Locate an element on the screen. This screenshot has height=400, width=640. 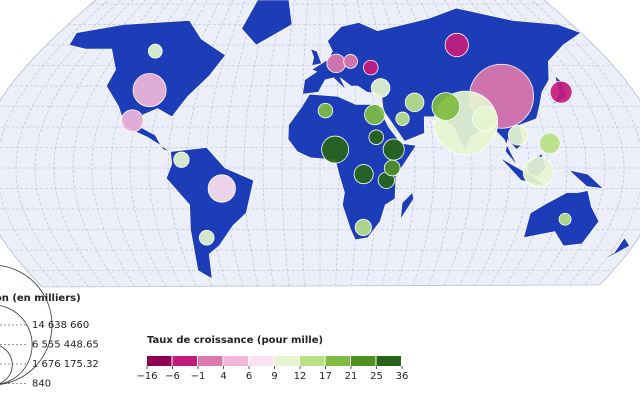
size-legend: 14 638 660 6 555 448.65 1 676 175.32 840 is located at coordinates (49, 327).